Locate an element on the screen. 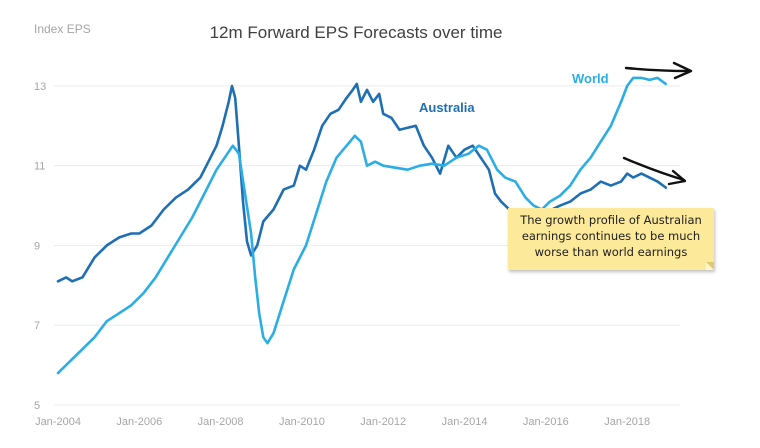 The height and width of the screenshot is (448, 760). note-fold is located at coordinates (710, 266).